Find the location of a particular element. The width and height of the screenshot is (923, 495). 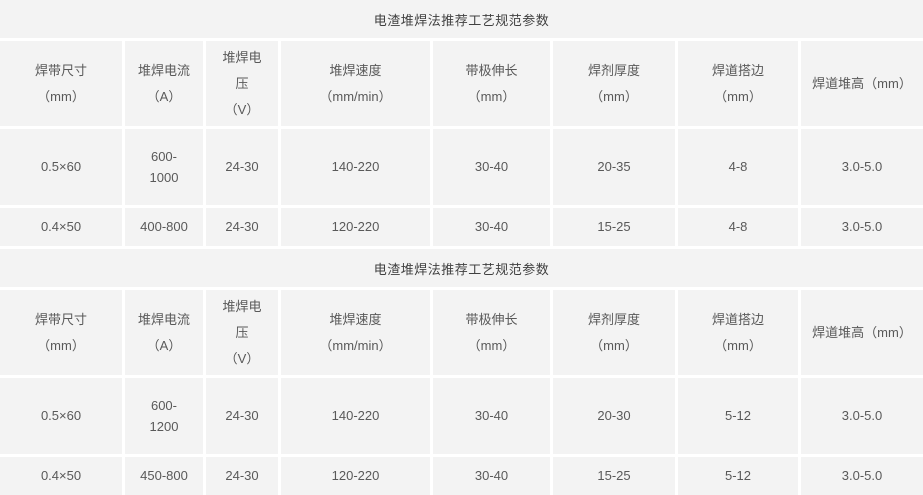

table-cell: 400-800 is located at coordinates (164, 227).